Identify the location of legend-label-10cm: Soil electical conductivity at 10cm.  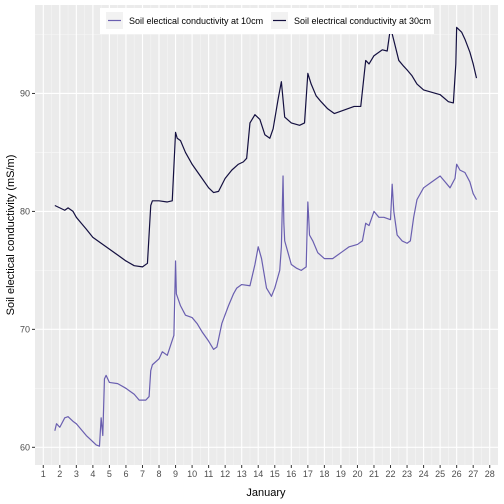
(196, 21).